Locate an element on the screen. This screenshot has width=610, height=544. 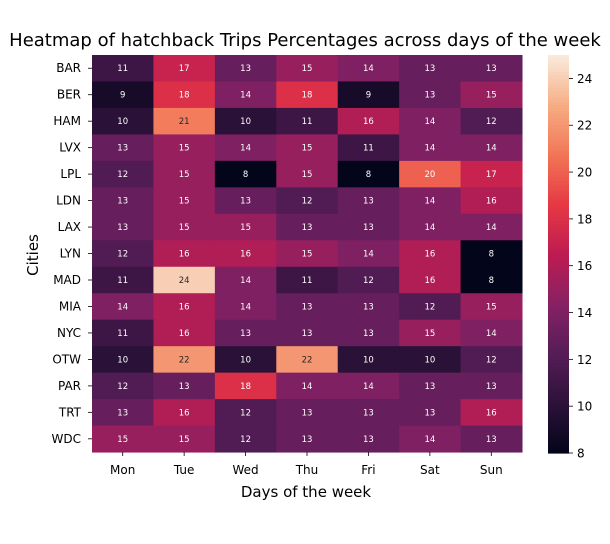
y-tick-label: BER is located at coordinates (69, 95).